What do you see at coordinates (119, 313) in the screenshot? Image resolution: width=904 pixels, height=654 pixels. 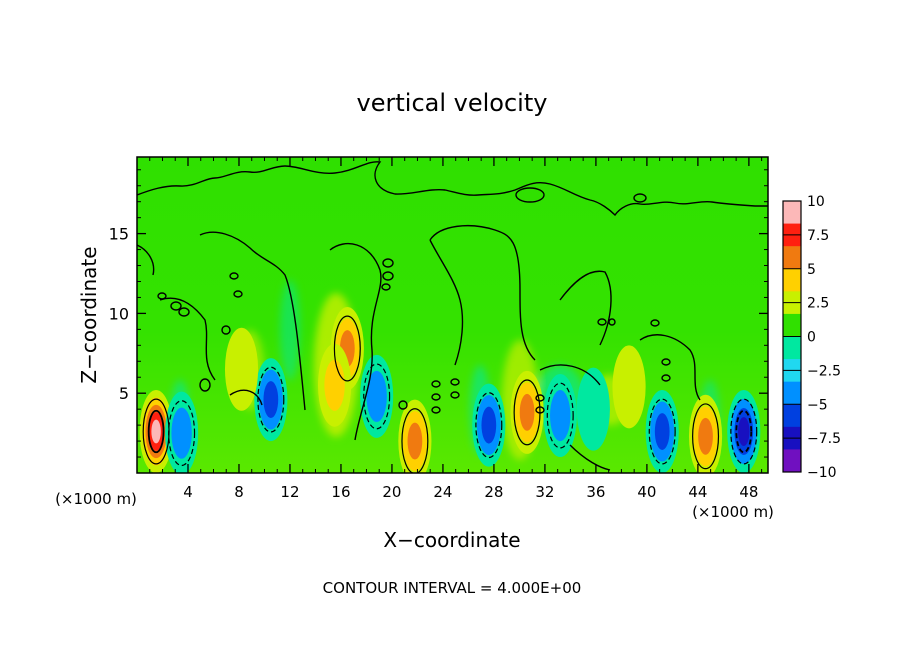 I see `y-tick-label: 10` at bounding box center [119, 313].